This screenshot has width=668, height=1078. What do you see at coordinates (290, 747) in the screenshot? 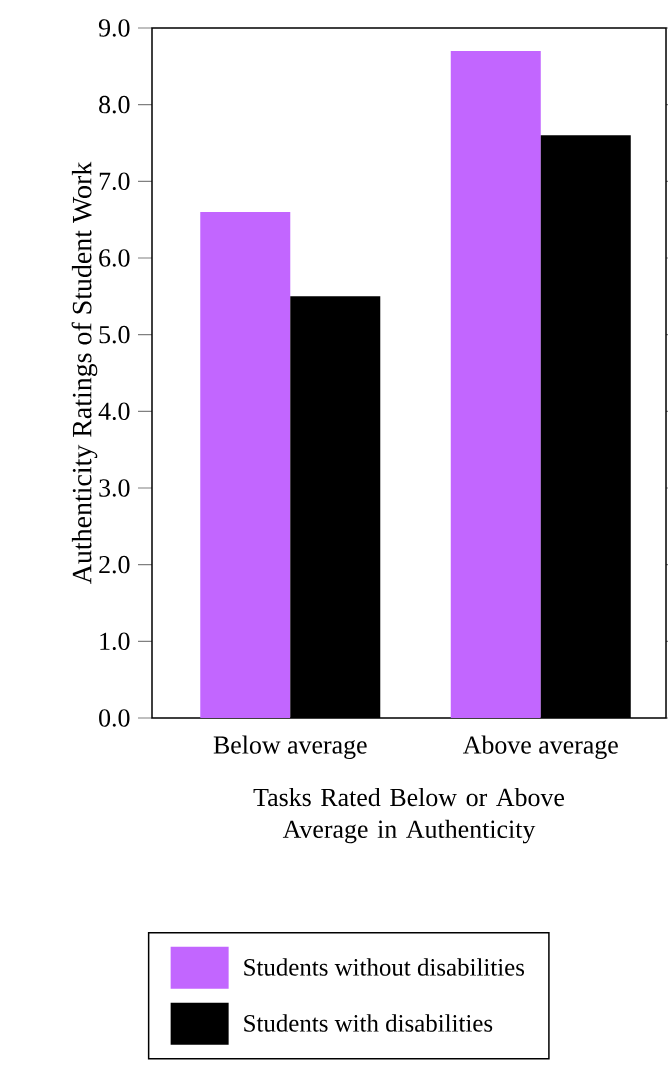
I see `x-tick-label: Below average` at bounding box center [290, 747].